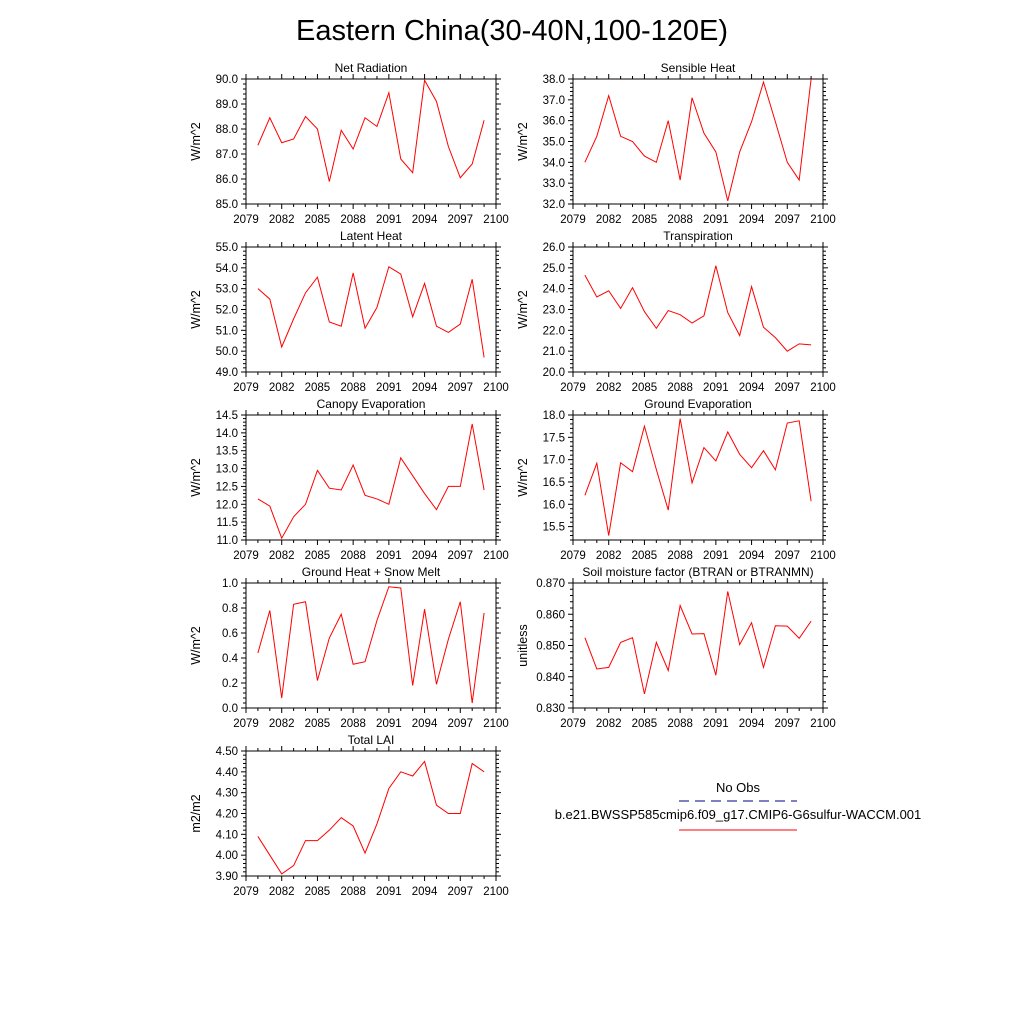 The height and width of the screenshot is (1024, 1024). Describe the element at coordinates (554, 143) in the screenshot. I see `y-tick-label: 35.0` at that location.